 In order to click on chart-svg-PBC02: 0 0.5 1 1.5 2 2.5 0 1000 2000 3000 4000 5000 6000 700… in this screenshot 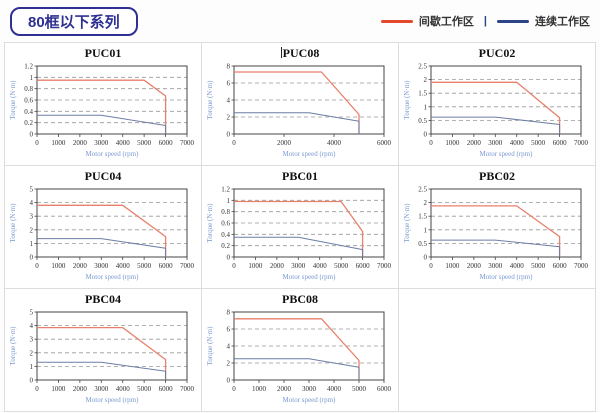, I will do `click(496, 234)`.